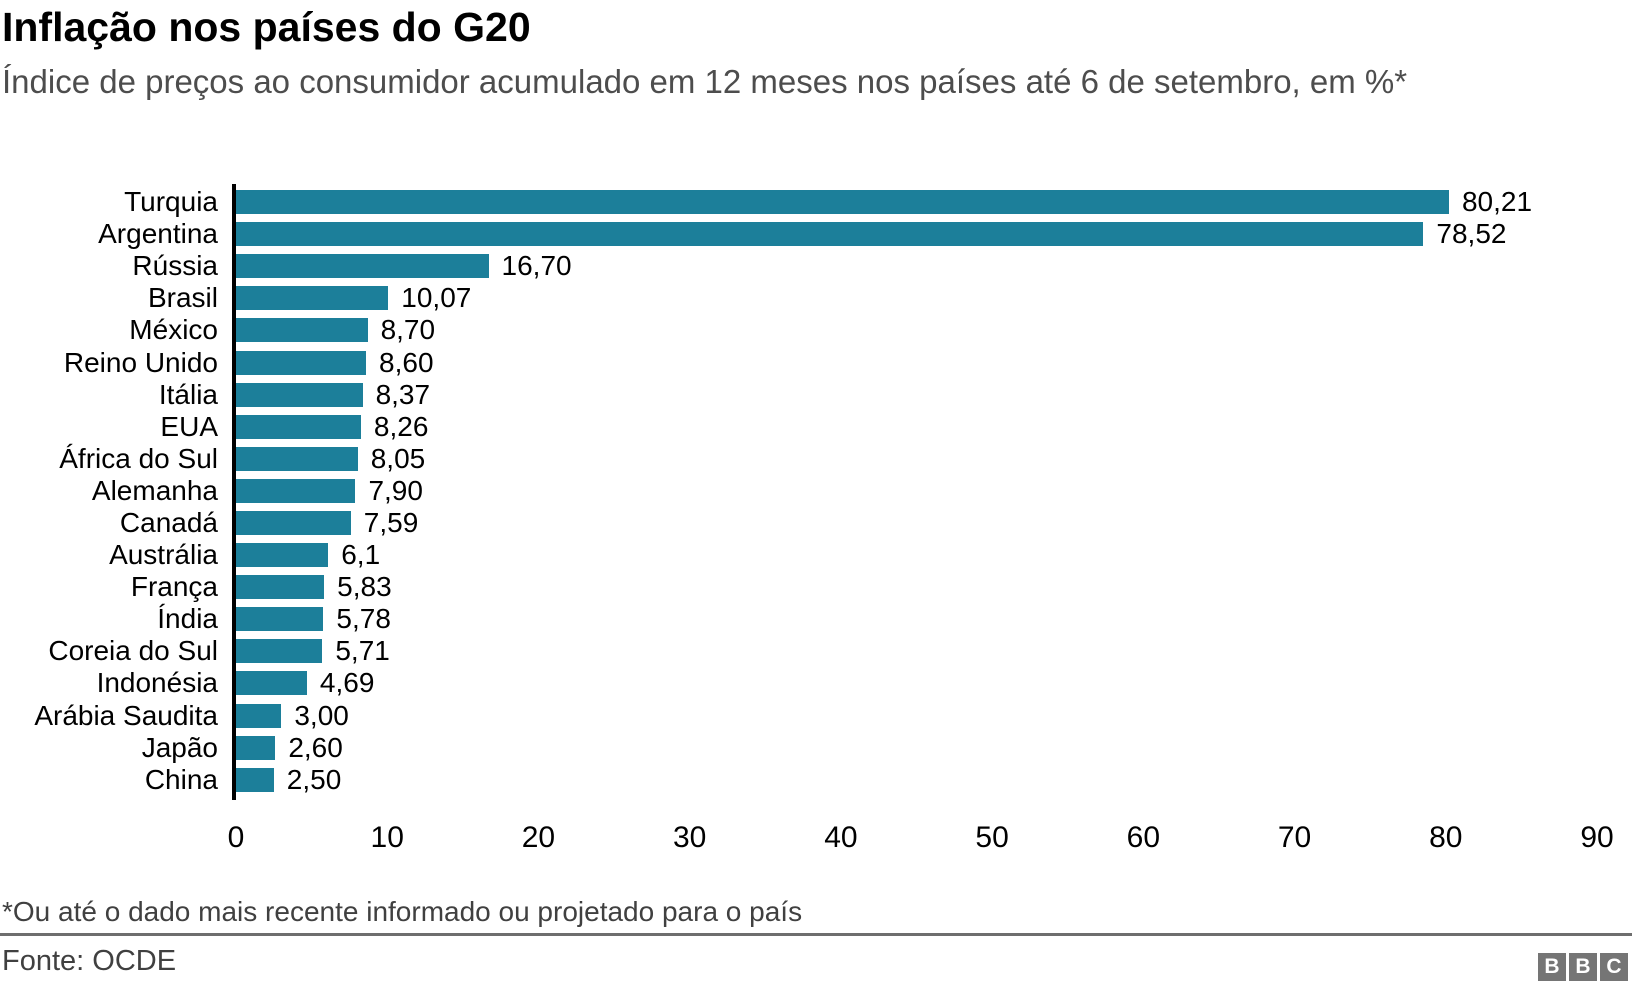 This screenshot has width=1632, height=992. I want to click on bar-row: México 8,70, so click(800, 330).